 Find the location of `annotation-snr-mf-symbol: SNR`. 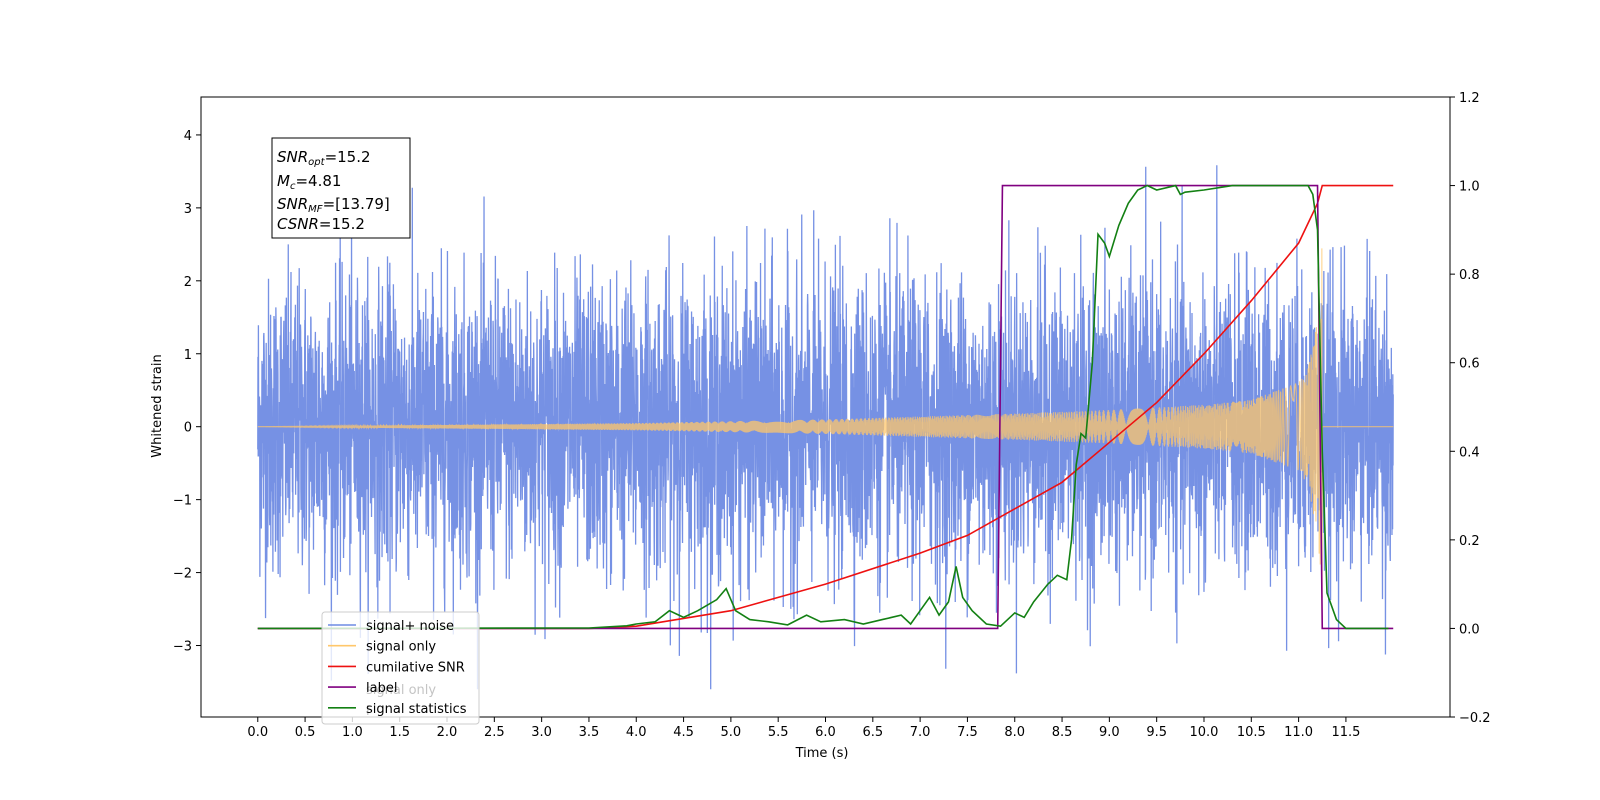

annotation-snr-mf-symbol: SNR is located at coordinates (292, 204).